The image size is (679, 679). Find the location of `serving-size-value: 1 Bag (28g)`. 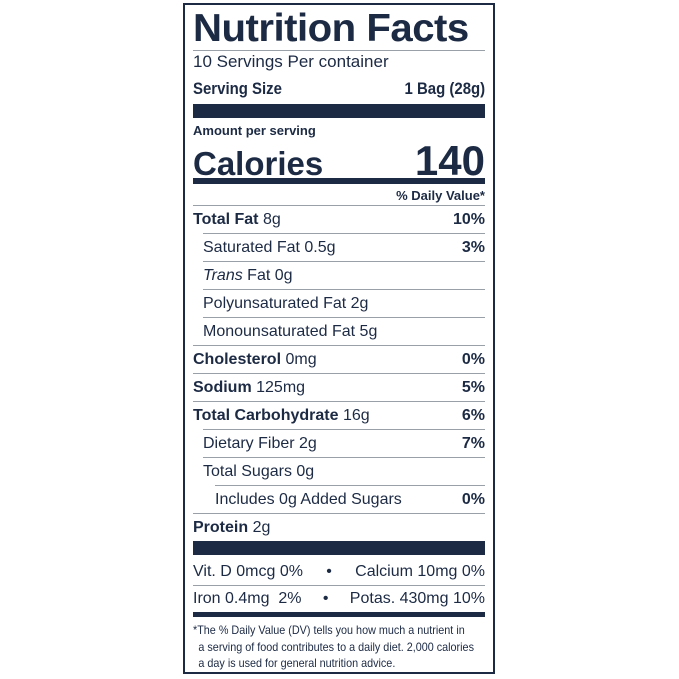

serving-size-value: 1 Bag (28g) is located at coordinates (445, 88).